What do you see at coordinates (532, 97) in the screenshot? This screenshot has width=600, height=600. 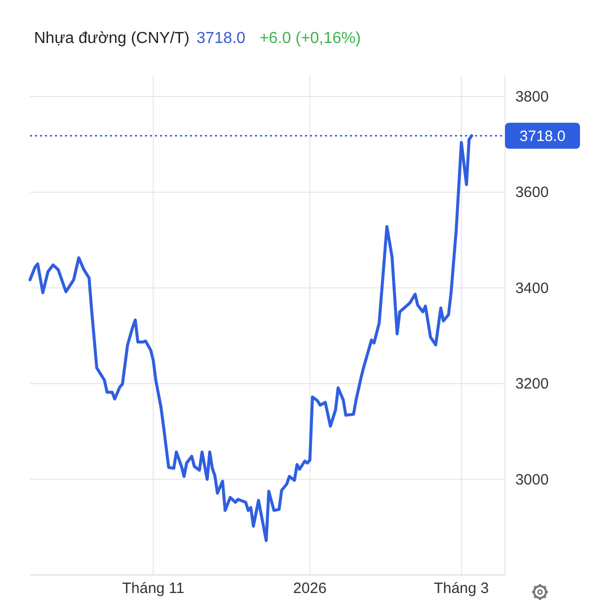 I see `y-tick-label: 3800` at bounding box center [532, 97].